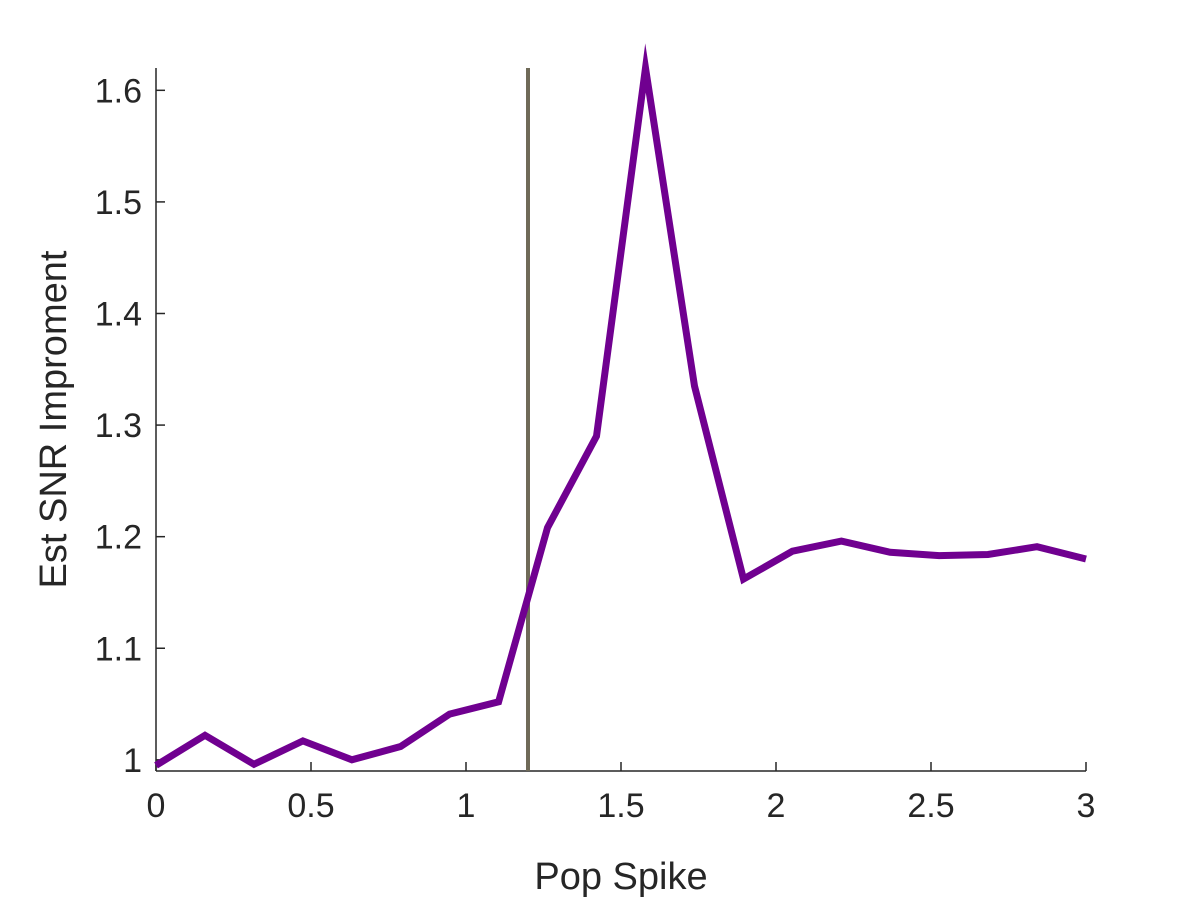 This screenshot has height=900, width=1200. Describe the element at coordinates (620, 806) in the screenshot. I see `x-tick-label: 1.5` at that location.